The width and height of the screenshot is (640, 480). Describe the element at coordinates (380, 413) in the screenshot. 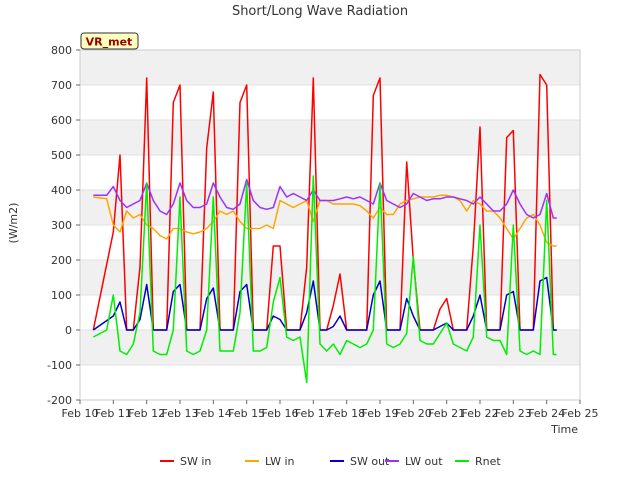

I see `x-tick-label: Feb 19` at that location.